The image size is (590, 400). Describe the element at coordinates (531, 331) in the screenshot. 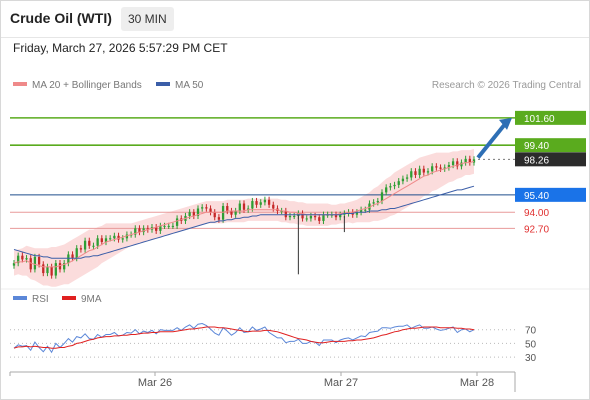

I see `rsi-tick-label: 70` at that location.